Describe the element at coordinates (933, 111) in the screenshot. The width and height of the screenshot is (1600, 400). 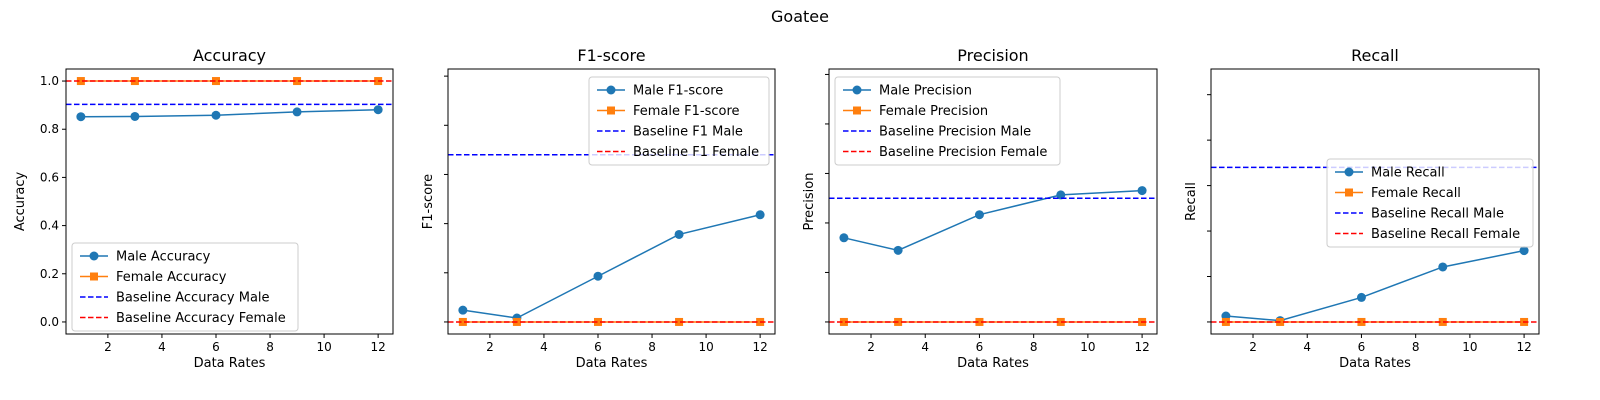
I see `legend-label: Female Precision` at that location.